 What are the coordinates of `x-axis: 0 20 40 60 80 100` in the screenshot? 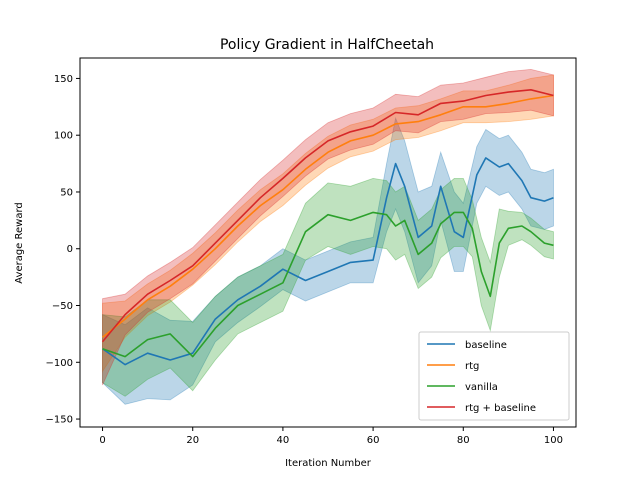 It's located at (331, 436).